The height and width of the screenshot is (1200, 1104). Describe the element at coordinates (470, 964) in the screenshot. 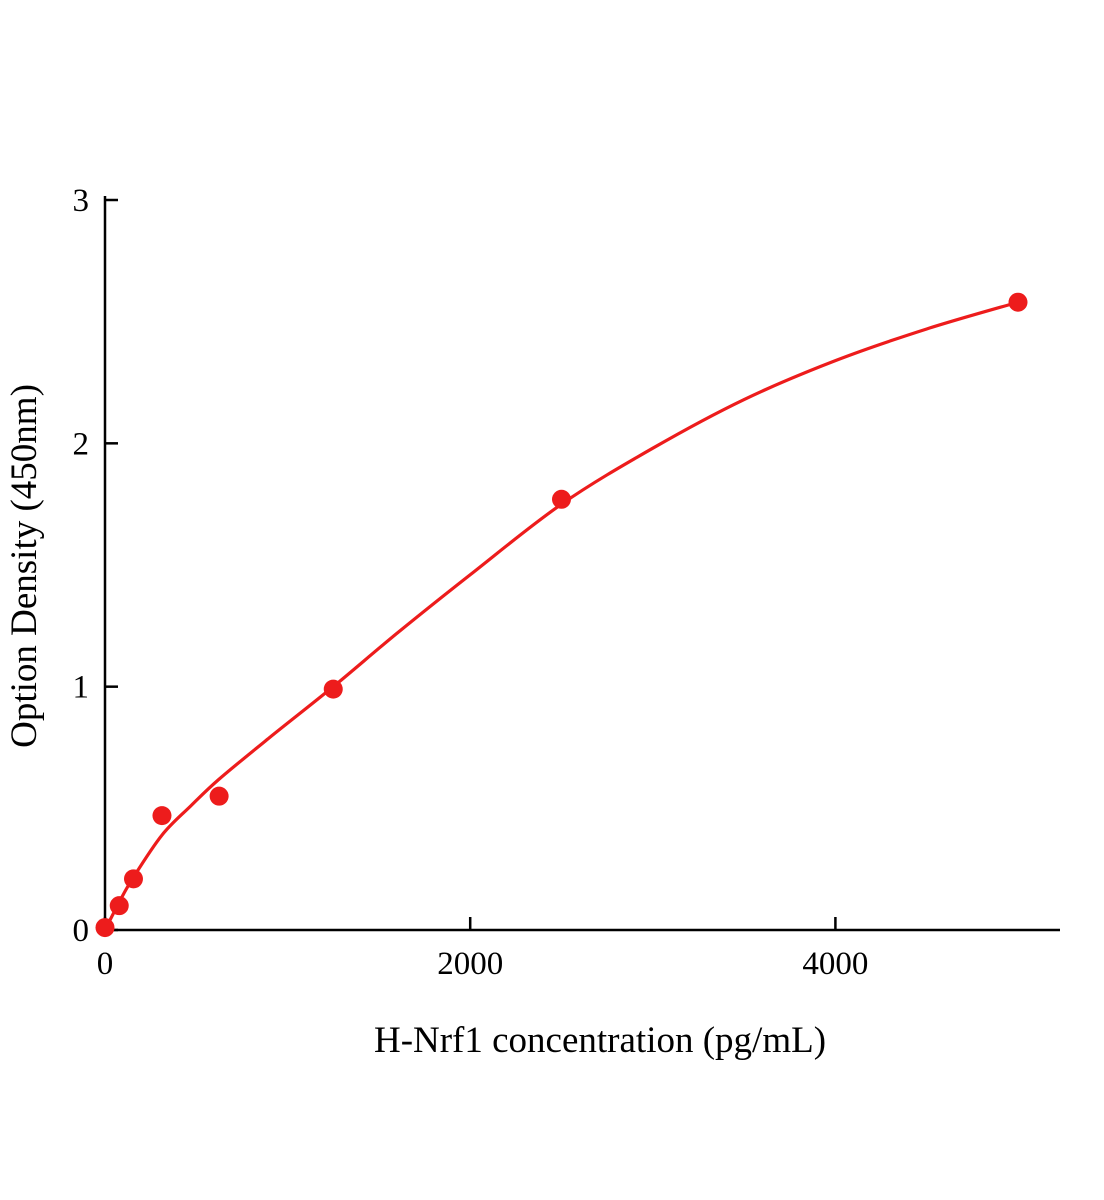

I see `x-tick-label: 2000` at that location.